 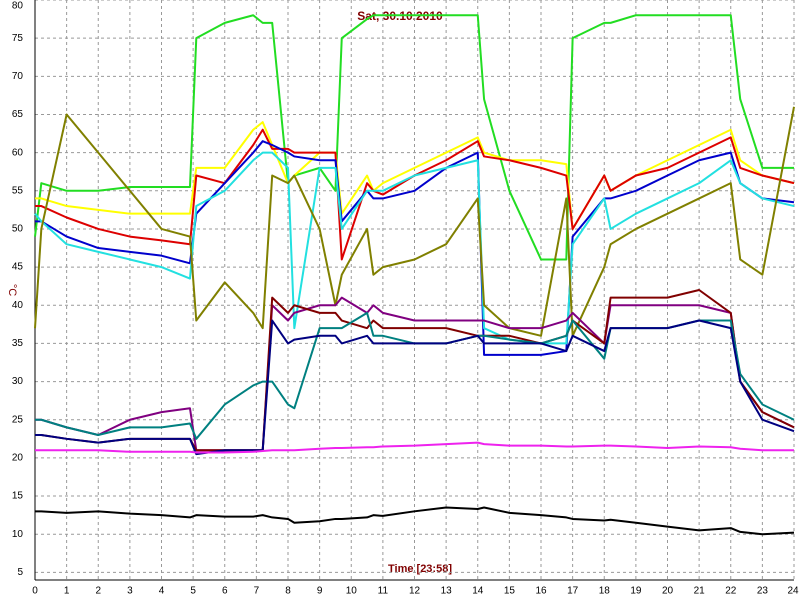 What do you see at coordinates (605, 591) in the screenshot?
I see `x-tick-label: 18` at bounding box center [605, 591].